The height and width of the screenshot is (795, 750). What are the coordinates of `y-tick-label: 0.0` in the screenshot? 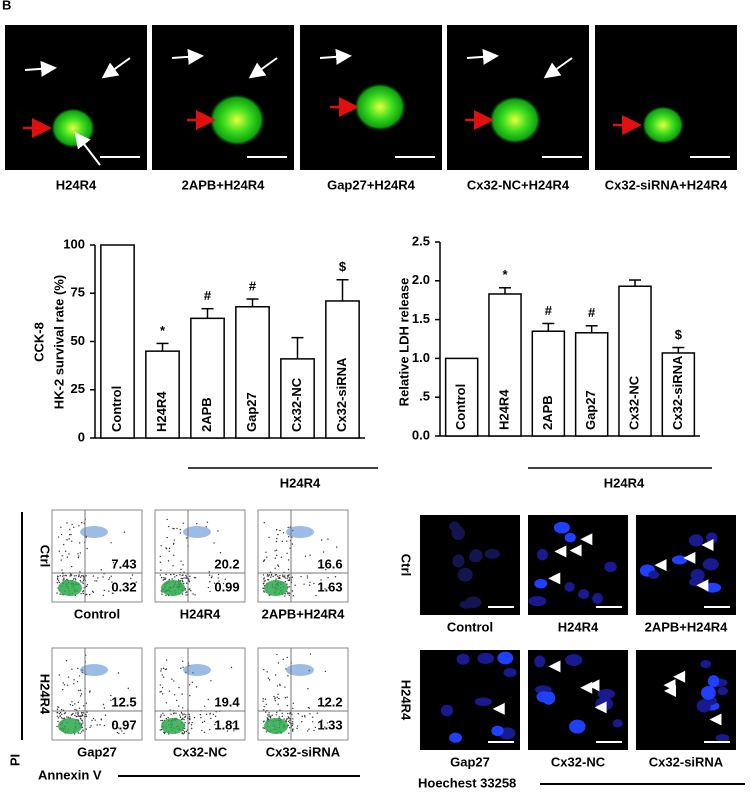 It's located at (421, 434).